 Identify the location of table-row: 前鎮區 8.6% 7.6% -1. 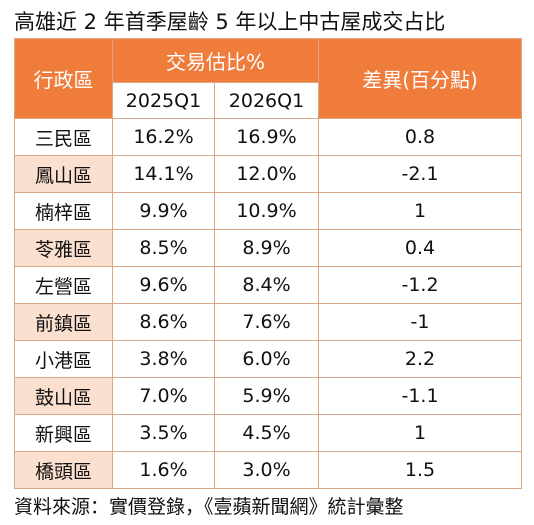
(268, 322).